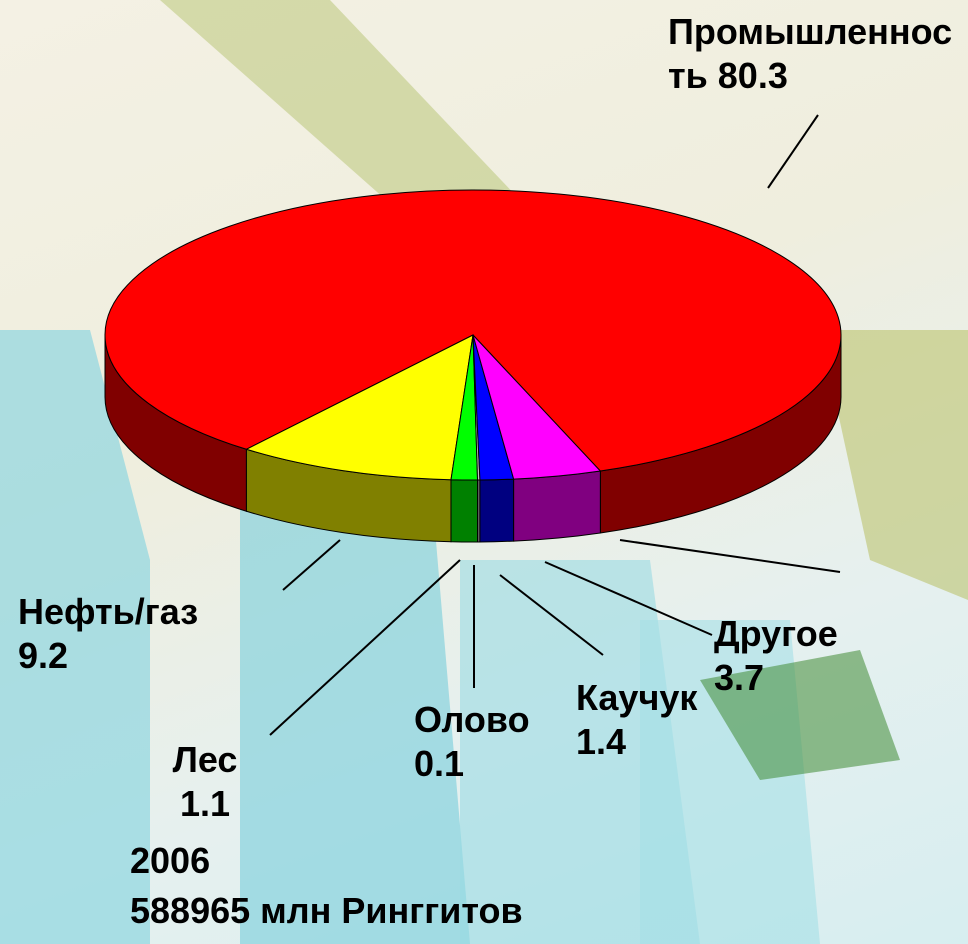 This screenshot has width=968, height=944. I want to click on category-label: Олово, so click(472, 719).